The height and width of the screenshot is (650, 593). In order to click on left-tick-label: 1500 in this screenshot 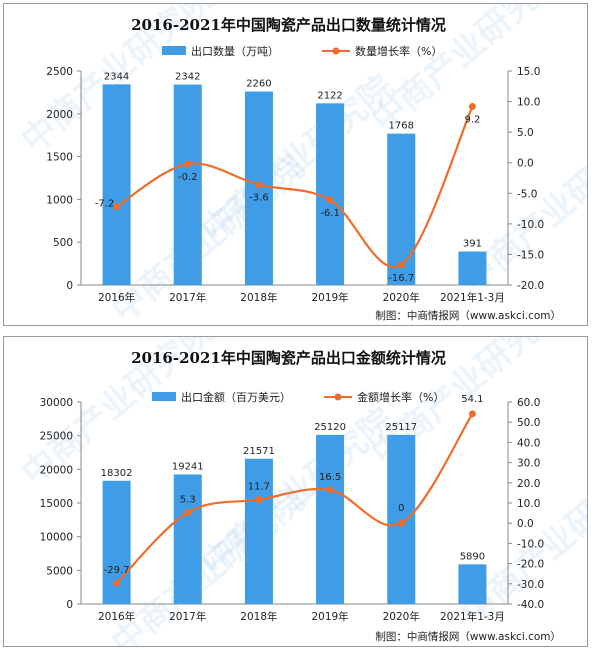, I will do `click(59, 158)`.